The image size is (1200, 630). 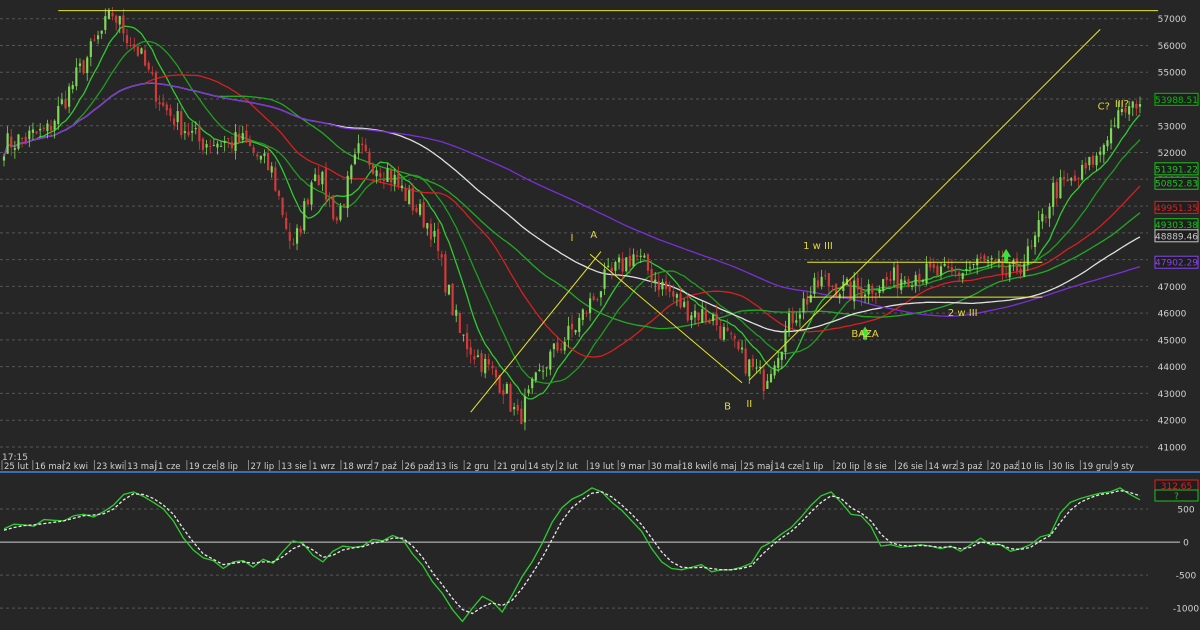 What do you see at coordinates (911, 467) in the screenshot?
I see `date-tick-label: 26 sie` at bounding box center [911, 467].